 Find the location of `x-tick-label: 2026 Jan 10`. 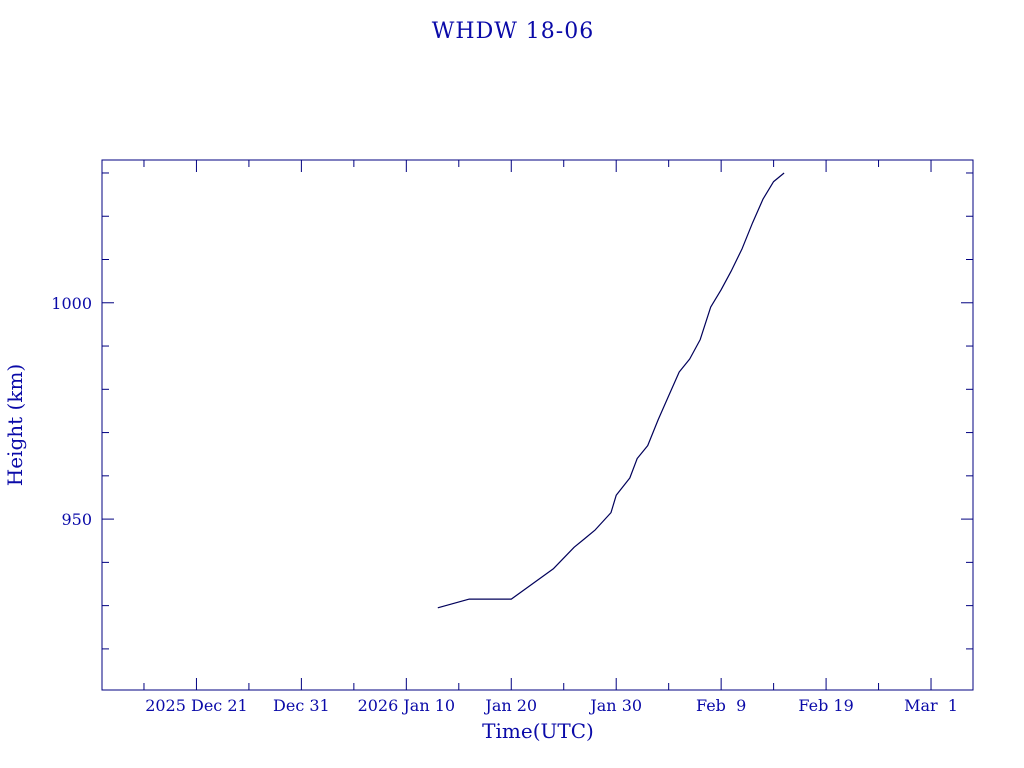

x-tick-label: 2026 Jan 10 is located at coordinates (407, 705).